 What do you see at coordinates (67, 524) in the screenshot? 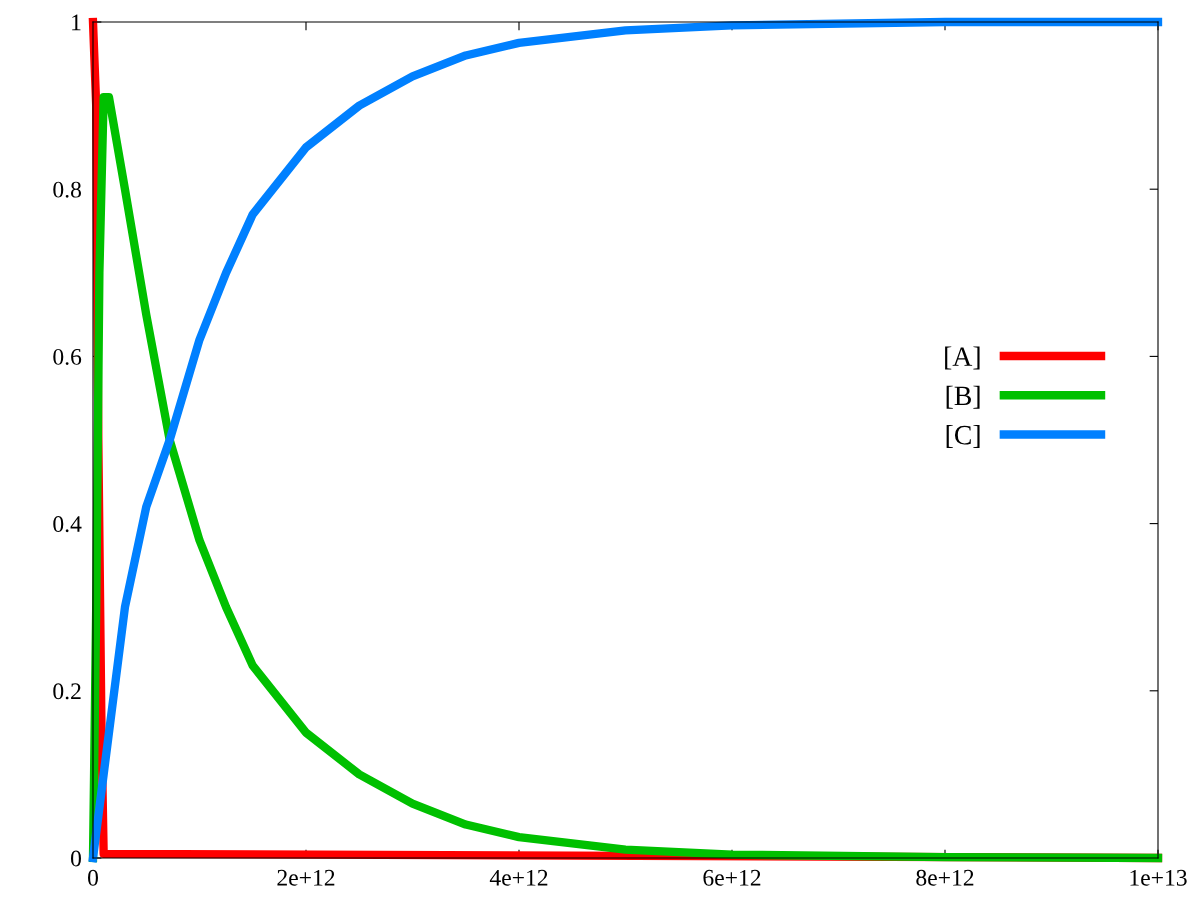
I see `y-tick-label: 0.4` at bounding box center [67, 524].